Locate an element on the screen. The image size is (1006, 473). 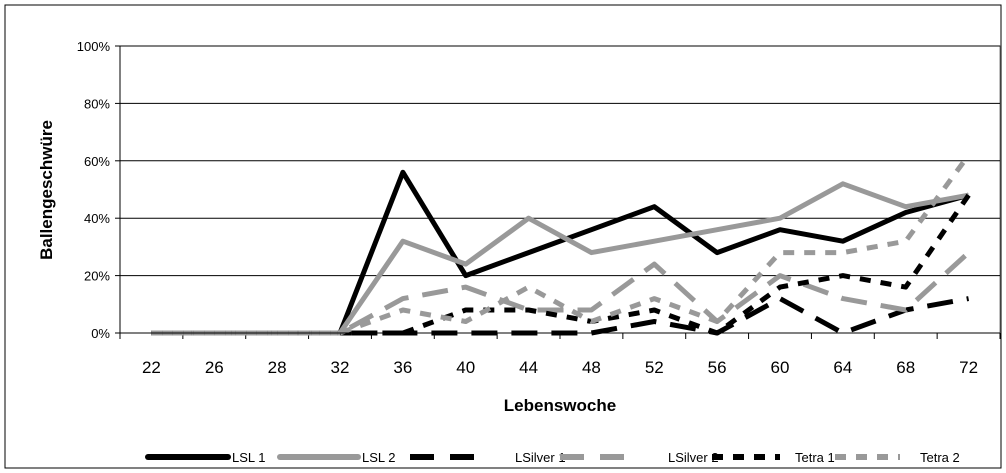
x-tick-label: 40 is located at coordinates (465, 367).